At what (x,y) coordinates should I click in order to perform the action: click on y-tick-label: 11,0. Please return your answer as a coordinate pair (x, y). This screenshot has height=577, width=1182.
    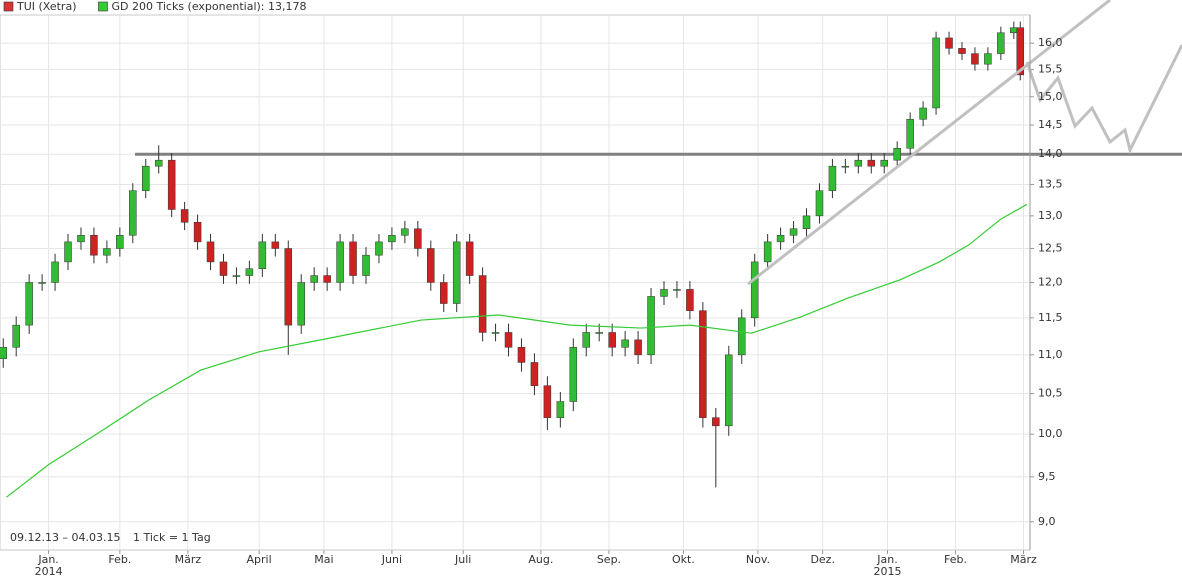
    Looking at the image, I should click on (1050, 354).